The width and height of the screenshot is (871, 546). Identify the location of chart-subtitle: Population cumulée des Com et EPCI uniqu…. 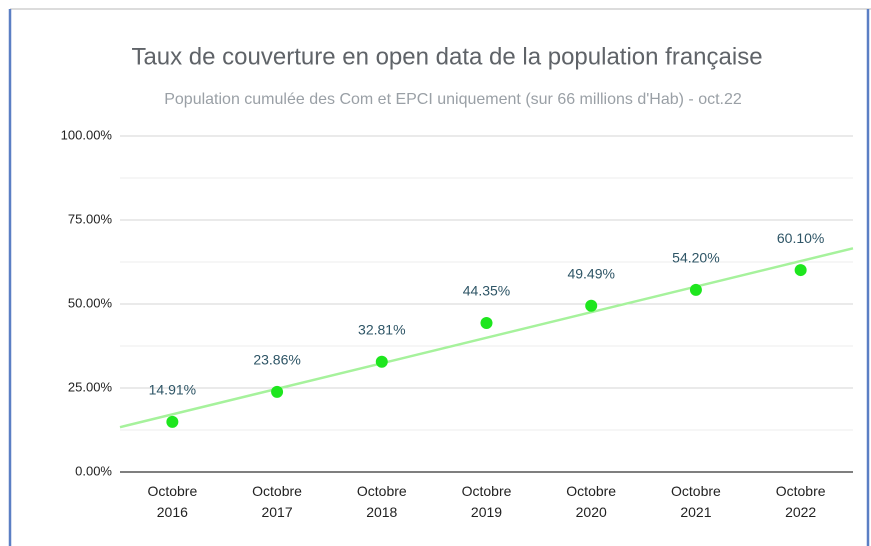
(453, 99).